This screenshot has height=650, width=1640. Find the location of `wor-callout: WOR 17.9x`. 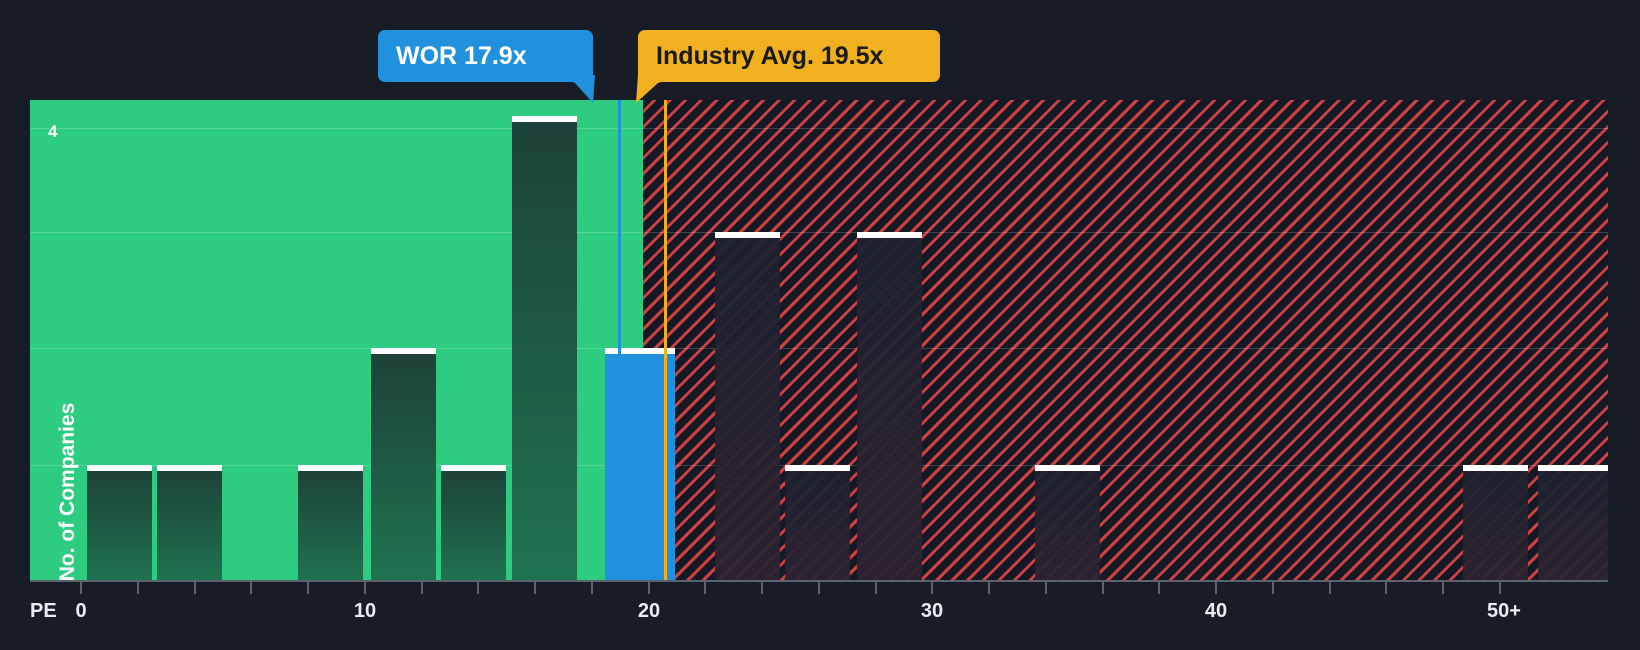

wor-callout: WOR 17.9x is located at coordinates (485, 56).